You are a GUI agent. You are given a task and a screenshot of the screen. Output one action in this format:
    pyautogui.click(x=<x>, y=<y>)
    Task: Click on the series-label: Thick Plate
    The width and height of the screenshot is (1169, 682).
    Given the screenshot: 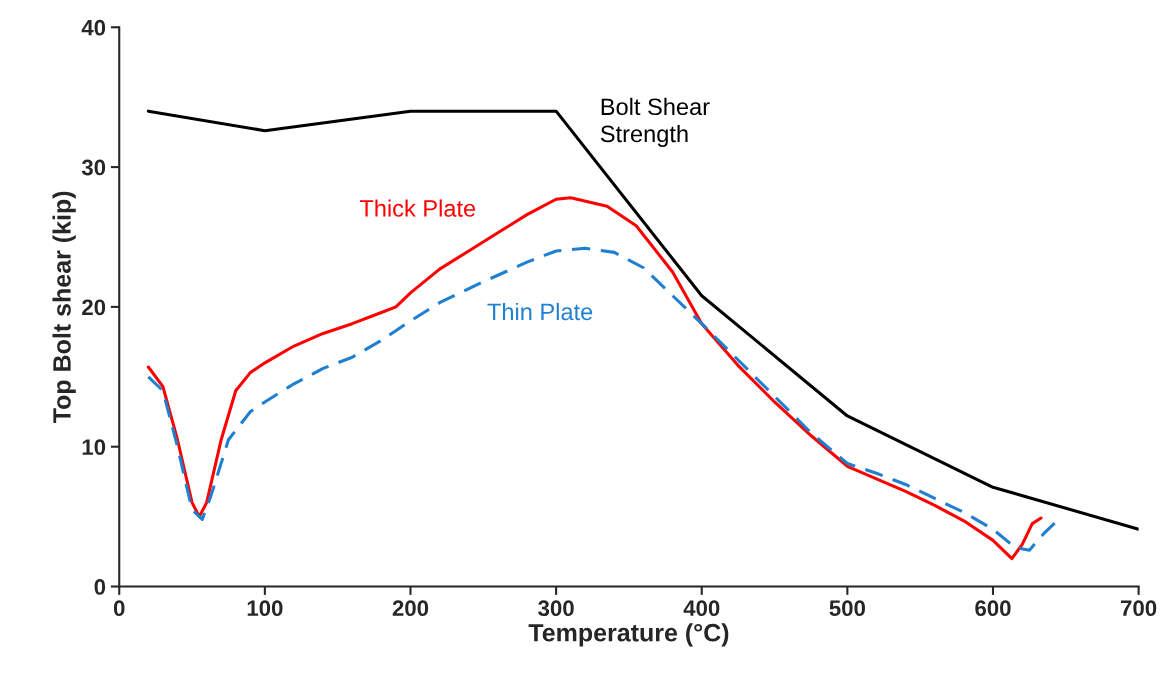 What is the action you would take?
    pyautogui.click(x=417, y=208)
    